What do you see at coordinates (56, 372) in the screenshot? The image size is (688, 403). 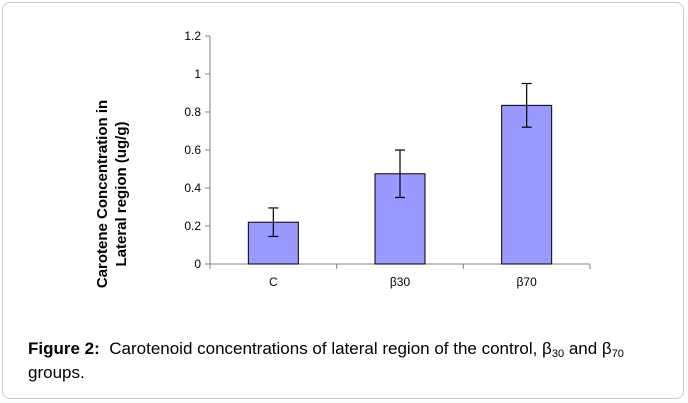 I see `caption-text-3: groups.` at bounding box center [56, 372].